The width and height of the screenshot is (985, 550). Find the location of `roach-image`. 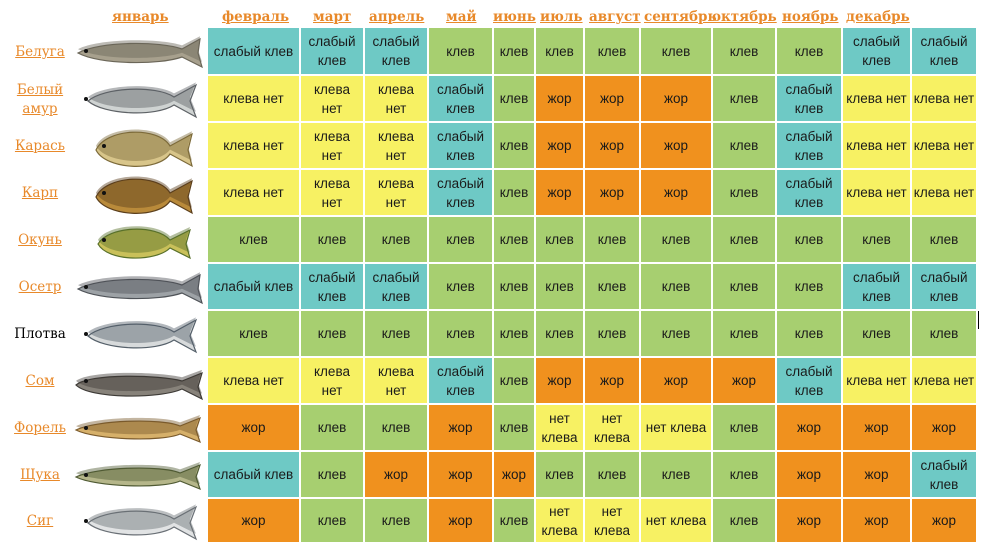

roach-image is located at coordinates (138, 337).